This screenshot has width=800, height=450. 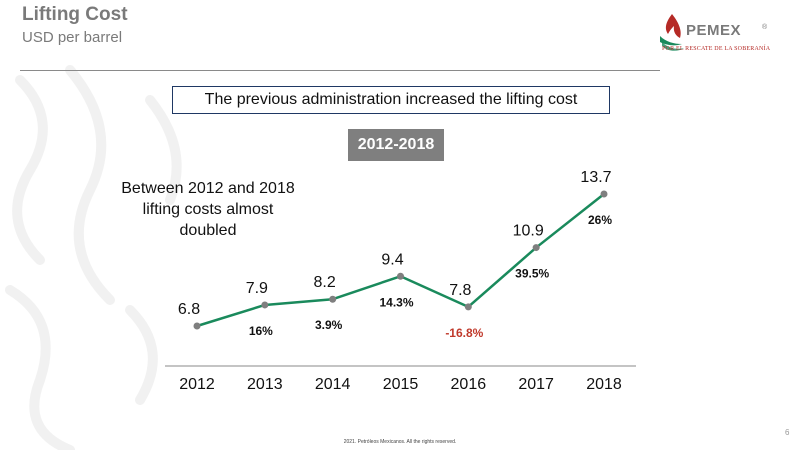 What do you see at coordinates (197, 384) in the screenshot?
I see `x-tick-label: 2012` at bounding box center [197, 384].